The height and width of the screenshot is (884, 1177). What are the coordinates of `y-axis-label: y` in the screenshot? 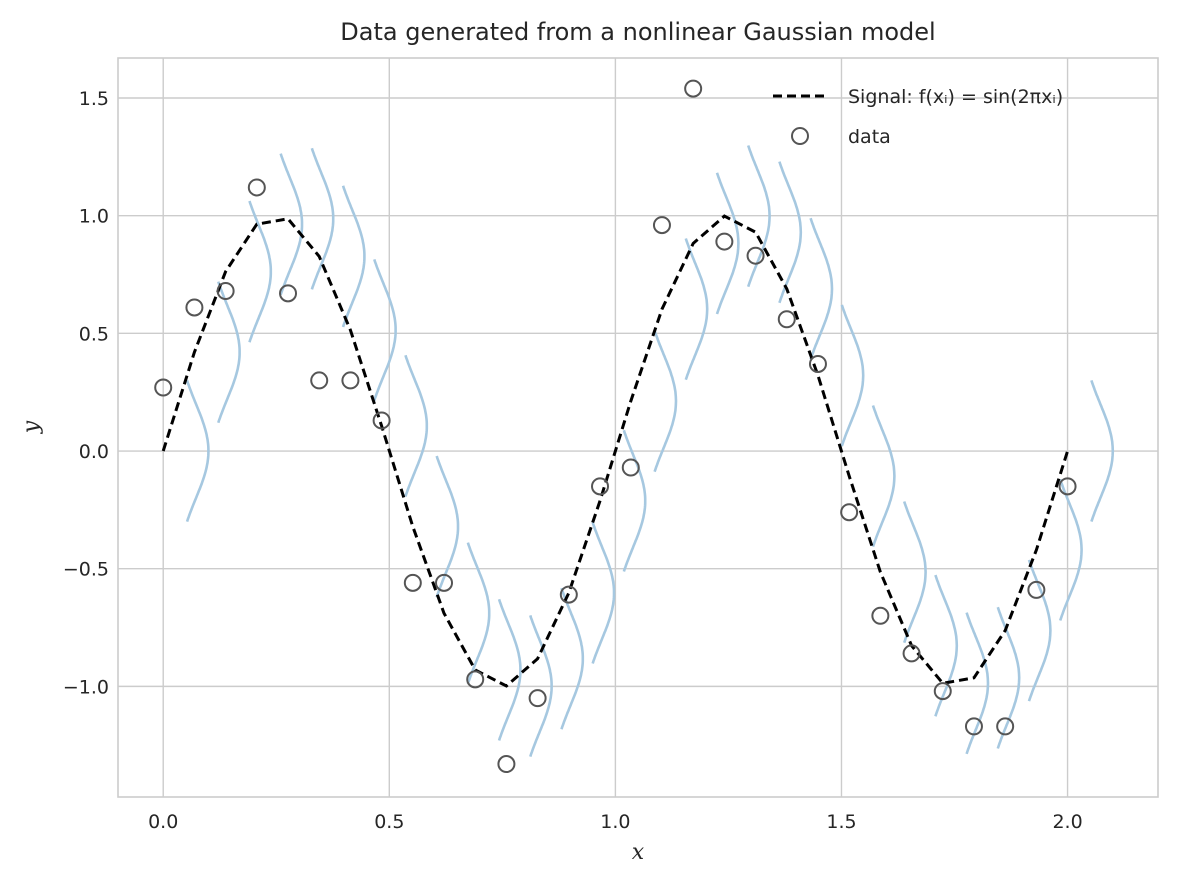 It's located at (31, 427).